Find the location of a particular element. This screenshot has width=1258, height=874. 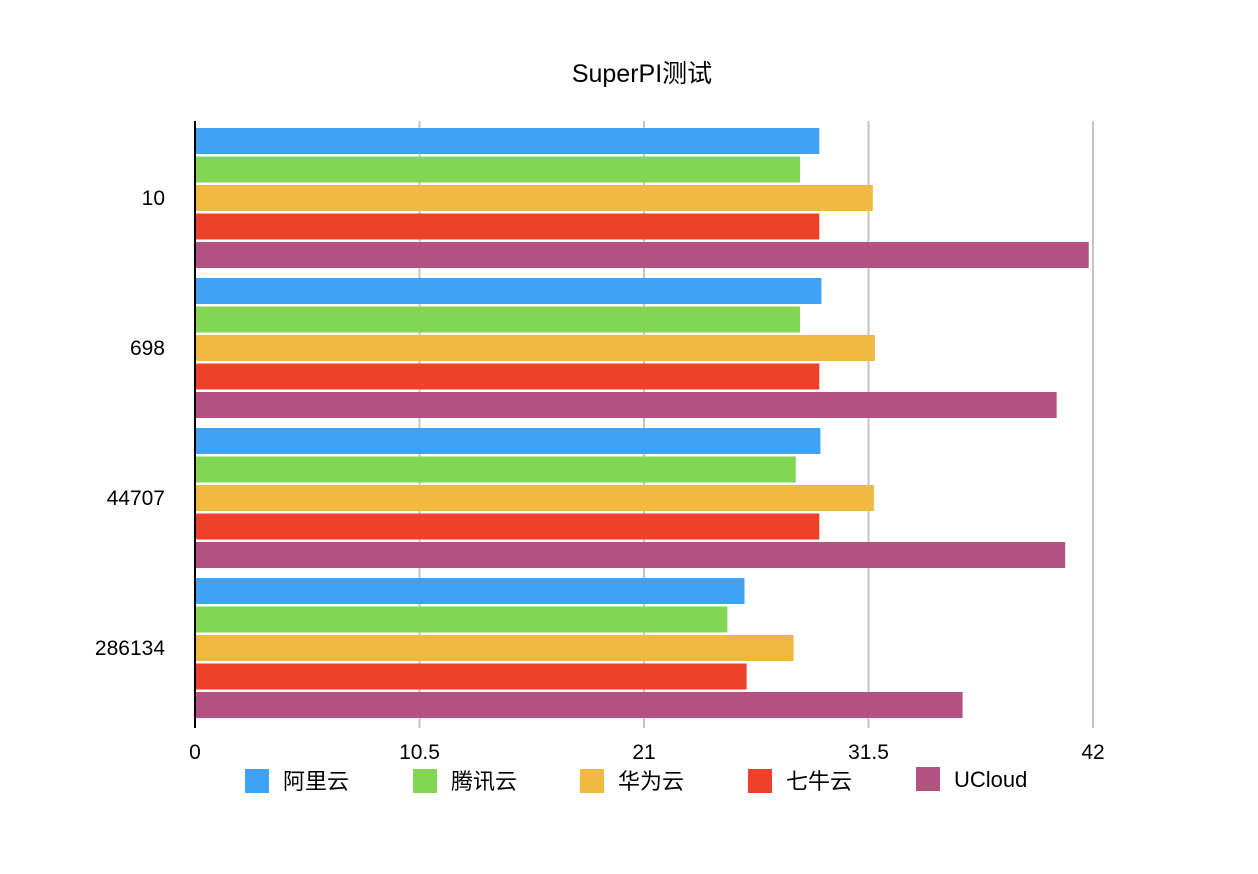

legend-label: UCloud is located at coordinates (990, 779).